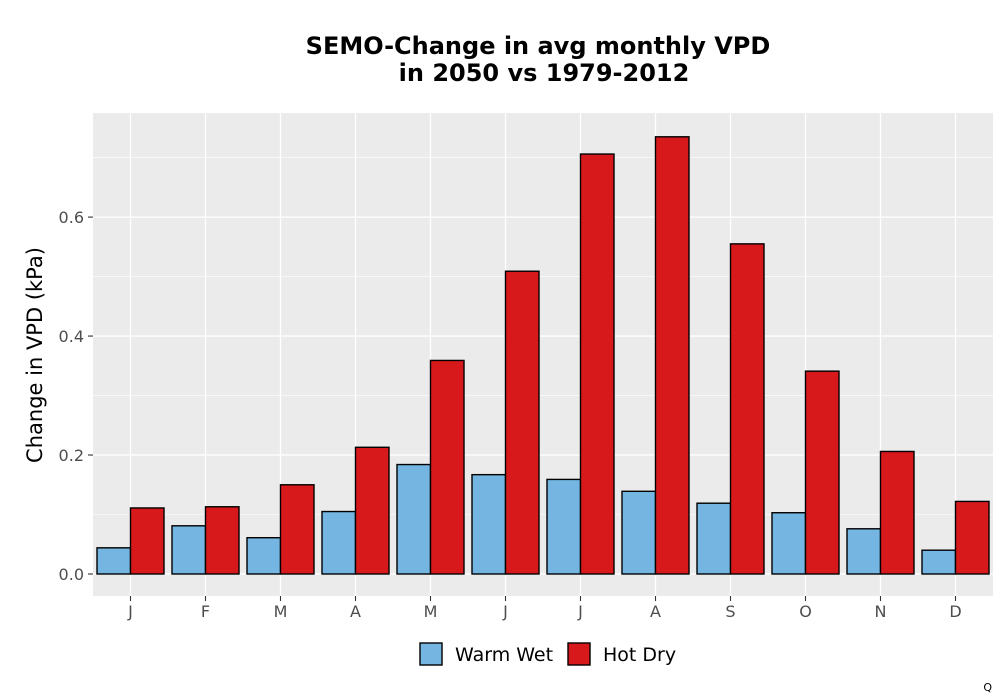 The image size is (1000, 700). Describe the element at coordinates (71, 336) in the screenshot. I see `y-tick-label: 0.4` at that location.